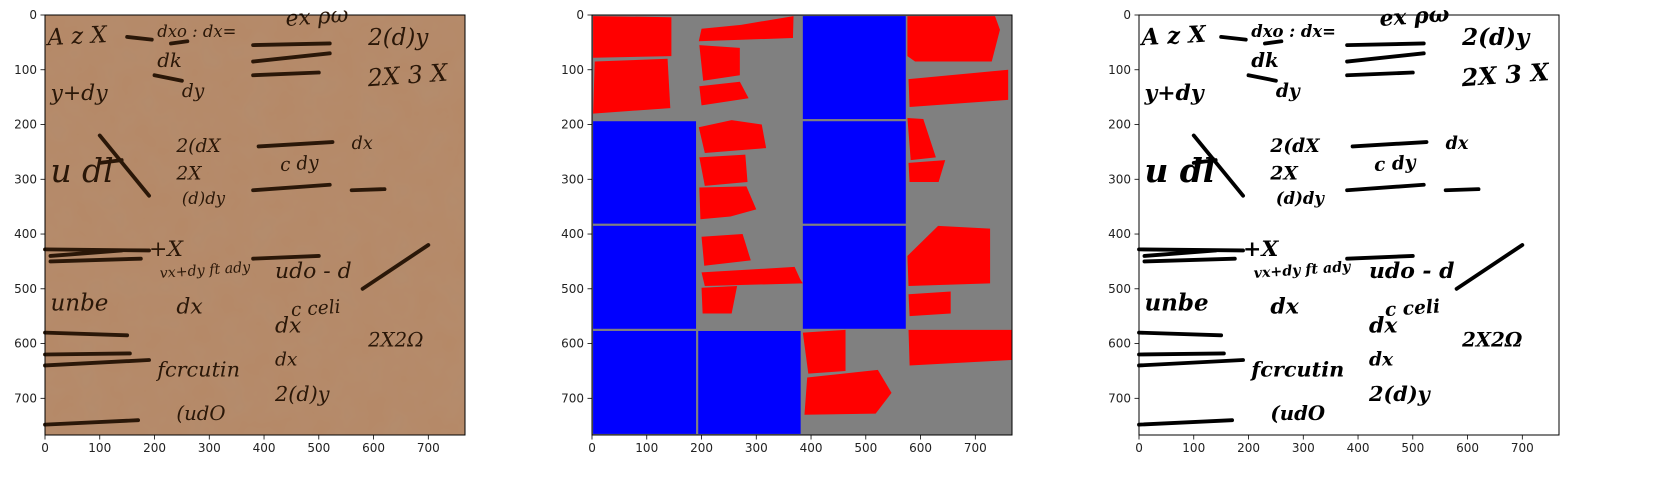 The width and height of the screenshot is (1656, 493). Describe the element at coordinates (1302, 270) in the screenshot. I see `handwritten-fragment: vx+dy ft ady` at that location.